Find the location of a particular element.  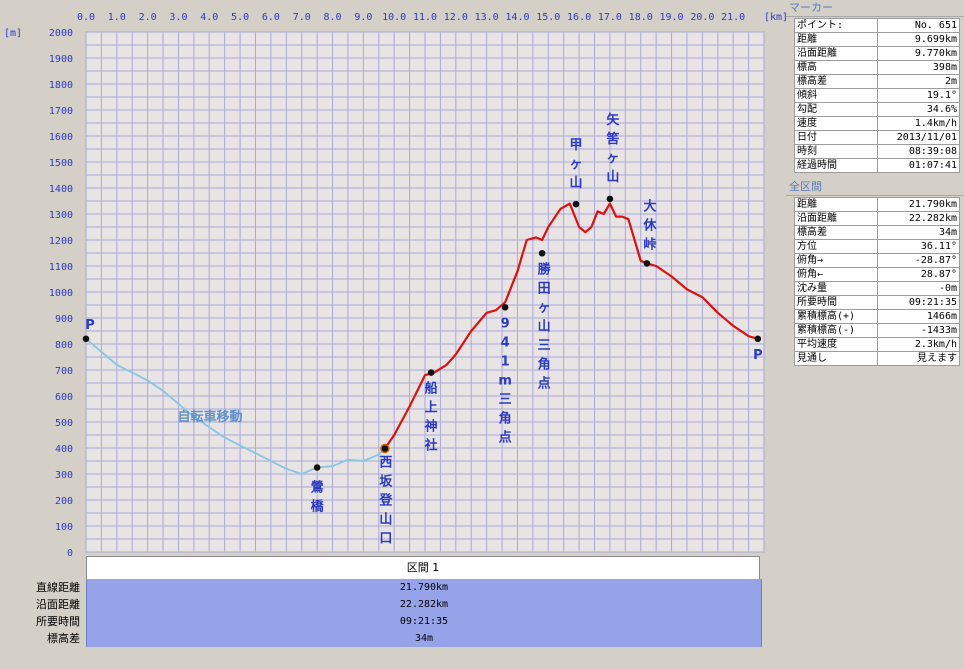

y-tick-label: 1000 is located at coordinates (61, 293).